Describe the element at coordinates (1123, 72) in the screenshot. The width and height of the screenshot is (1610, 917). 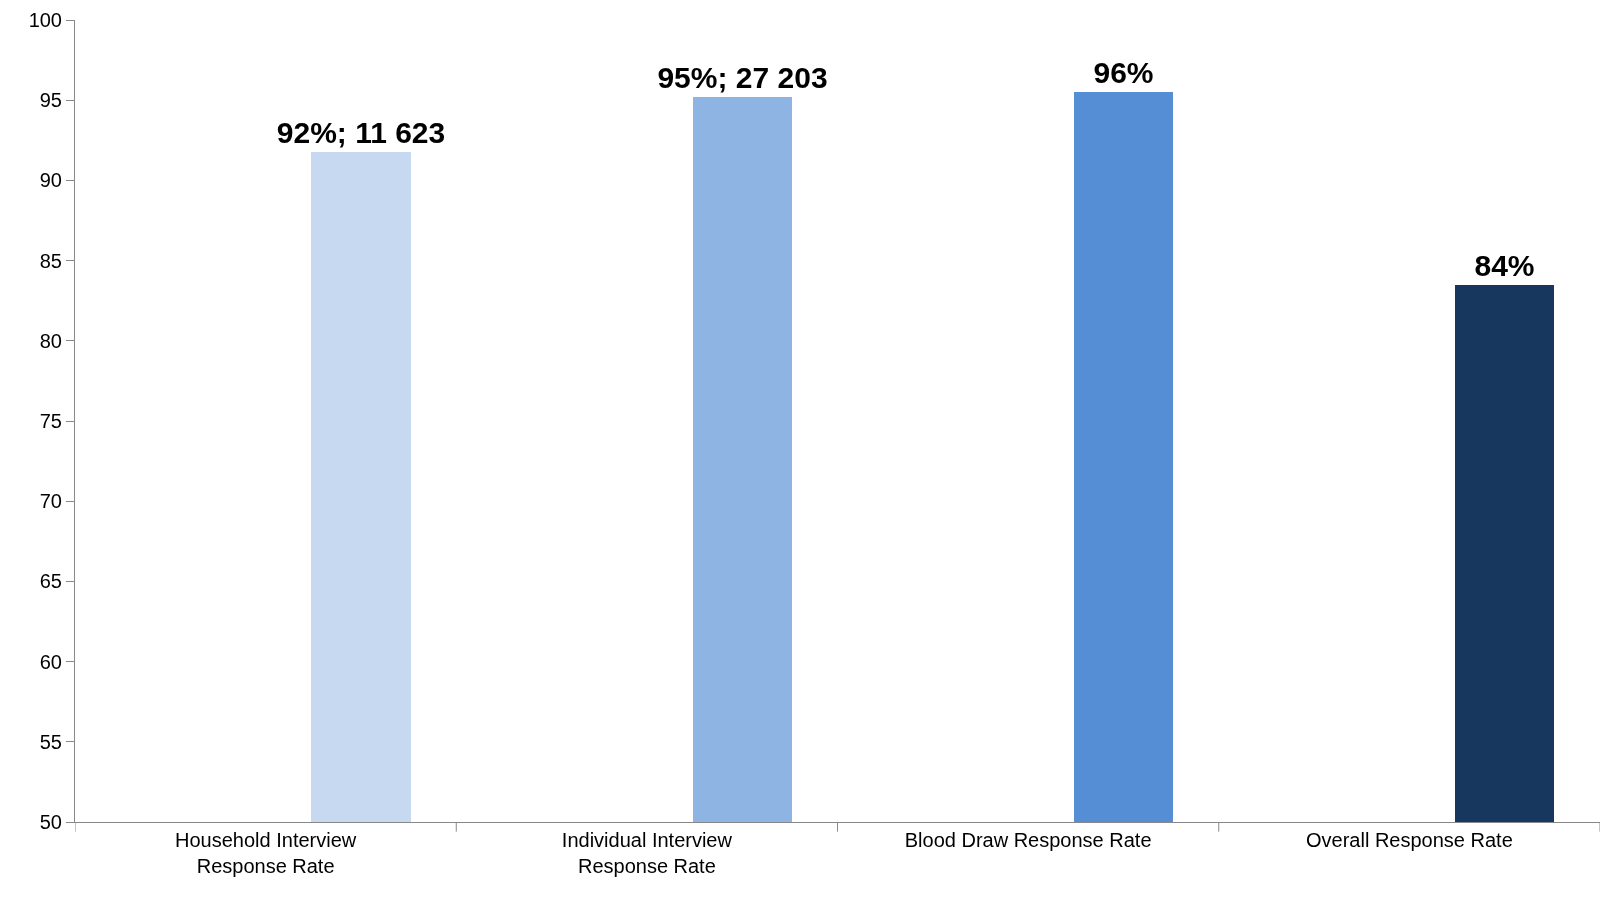
I see `data-label: 96%` at that location.